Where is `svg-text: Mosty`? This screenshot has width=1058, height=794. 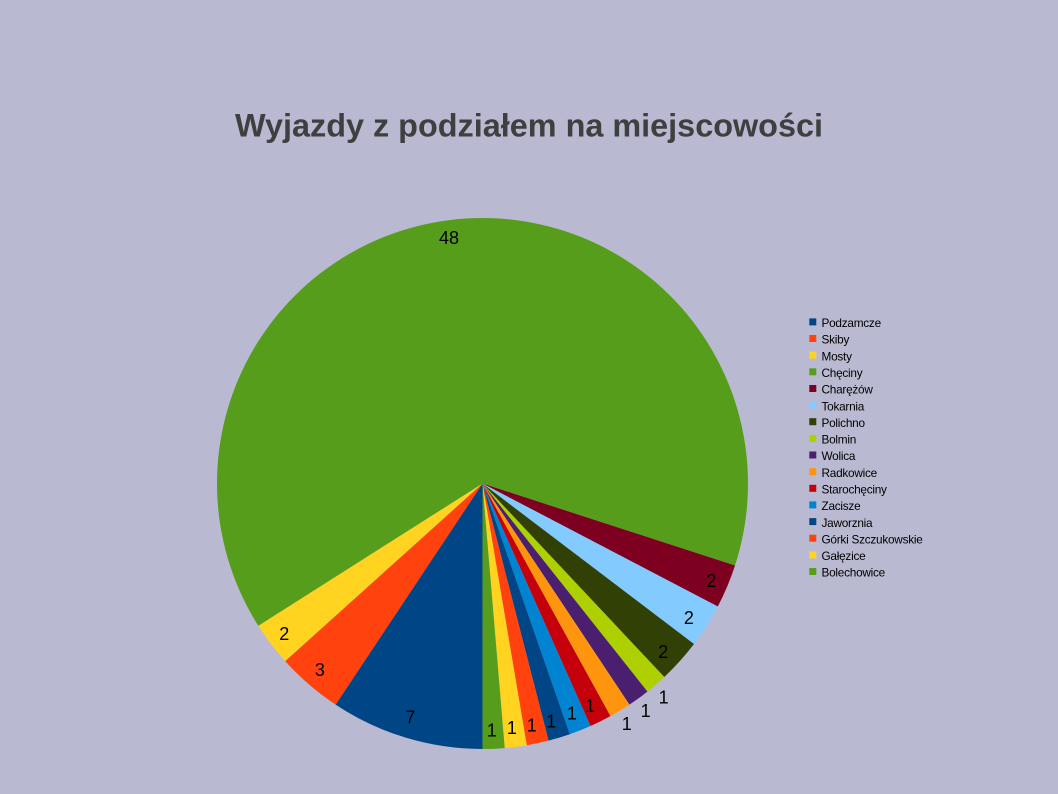 svg-text: Mosty is located at coordinates (837, 356).